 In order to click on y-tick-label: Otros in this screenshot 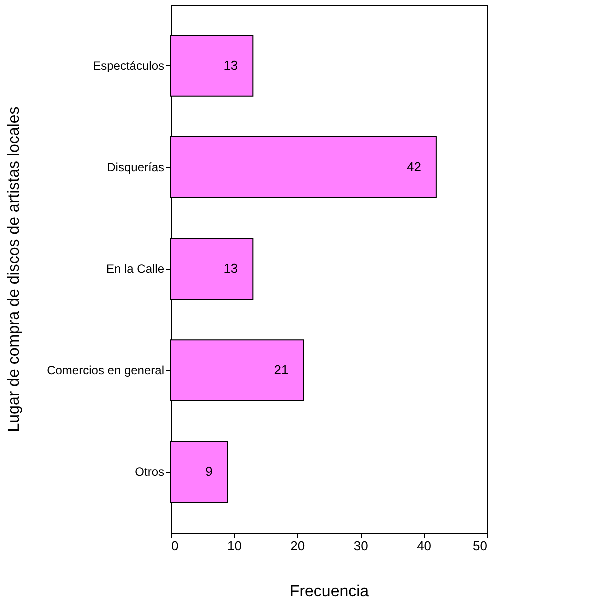, I will do `click(149, 472)`.